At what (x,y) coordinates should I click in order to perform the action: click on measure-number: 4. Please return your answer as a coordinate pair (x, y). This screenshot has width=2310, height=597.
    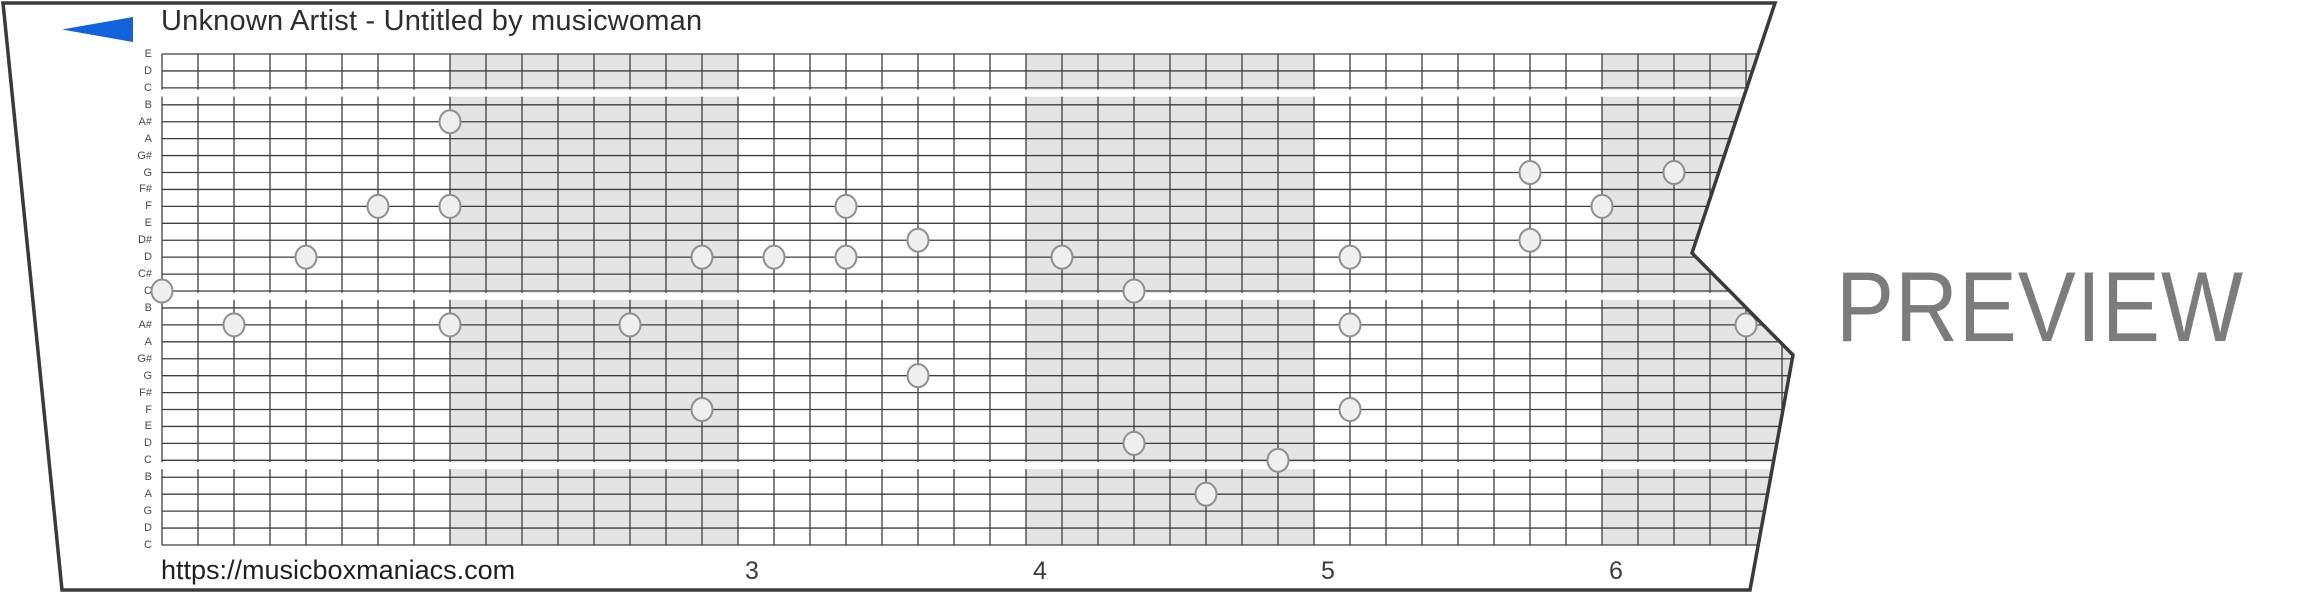
    Looking at the image, I should click on (1040, 571).